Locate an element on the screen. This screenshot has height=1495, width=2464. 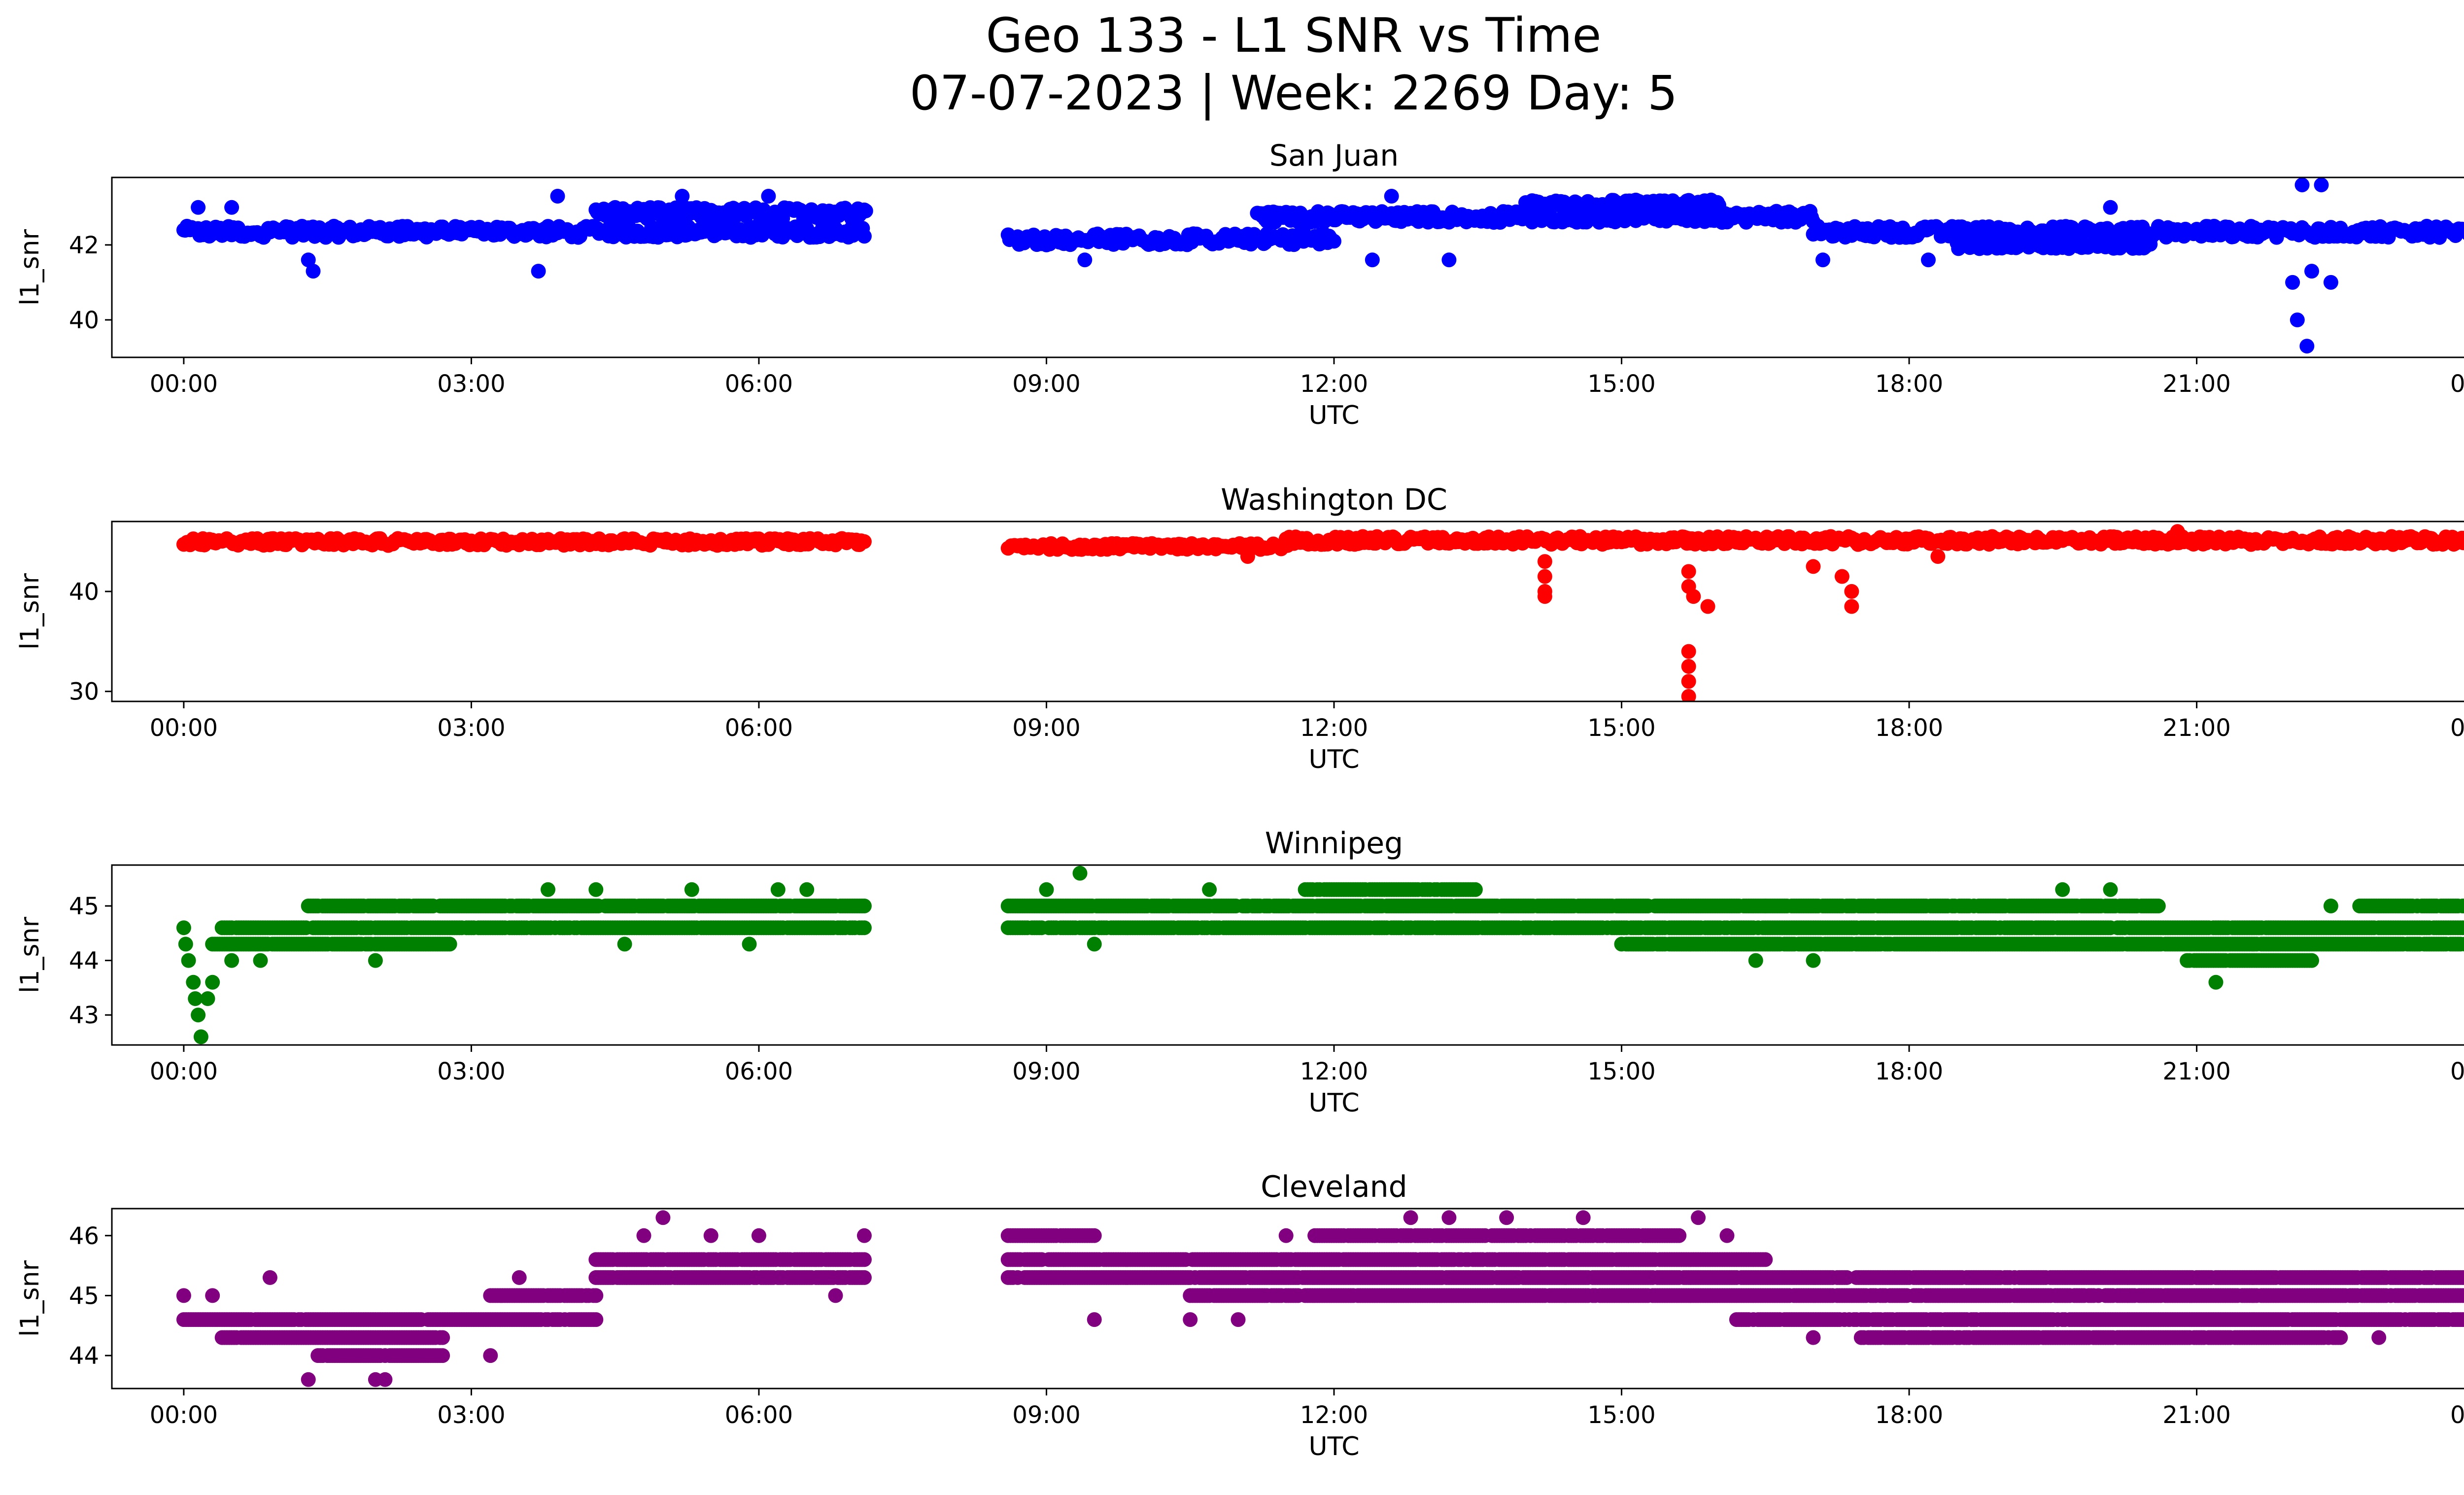
figure-title-line2: 07-07-2023 | Week: 2269 Day: 5 is located at coordinates (1294, 93).